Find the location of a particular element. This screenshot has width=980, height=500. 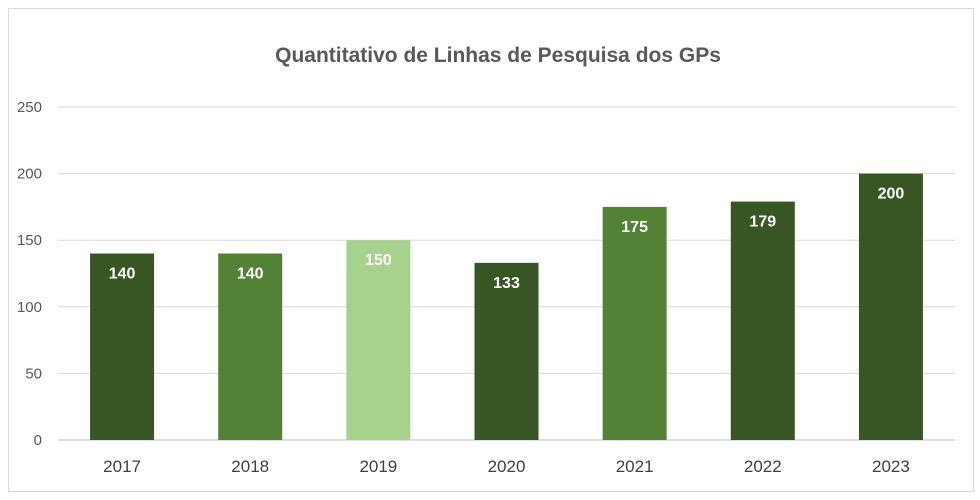

x-tick-label: 2020 is located at coordinates (507, 466).